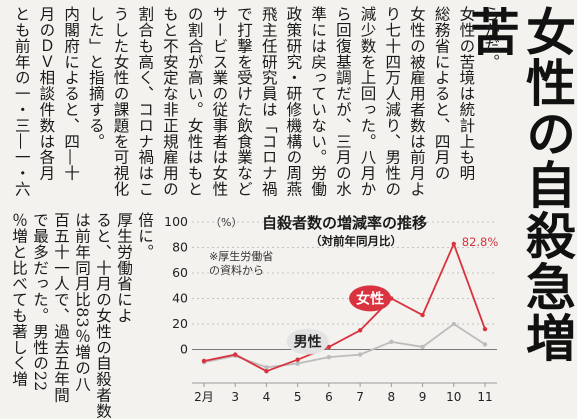 The height and width of the screenshot is (419, 577). I want to click on article-column: 女性の苦境は統計上も明, so click(466, 93).